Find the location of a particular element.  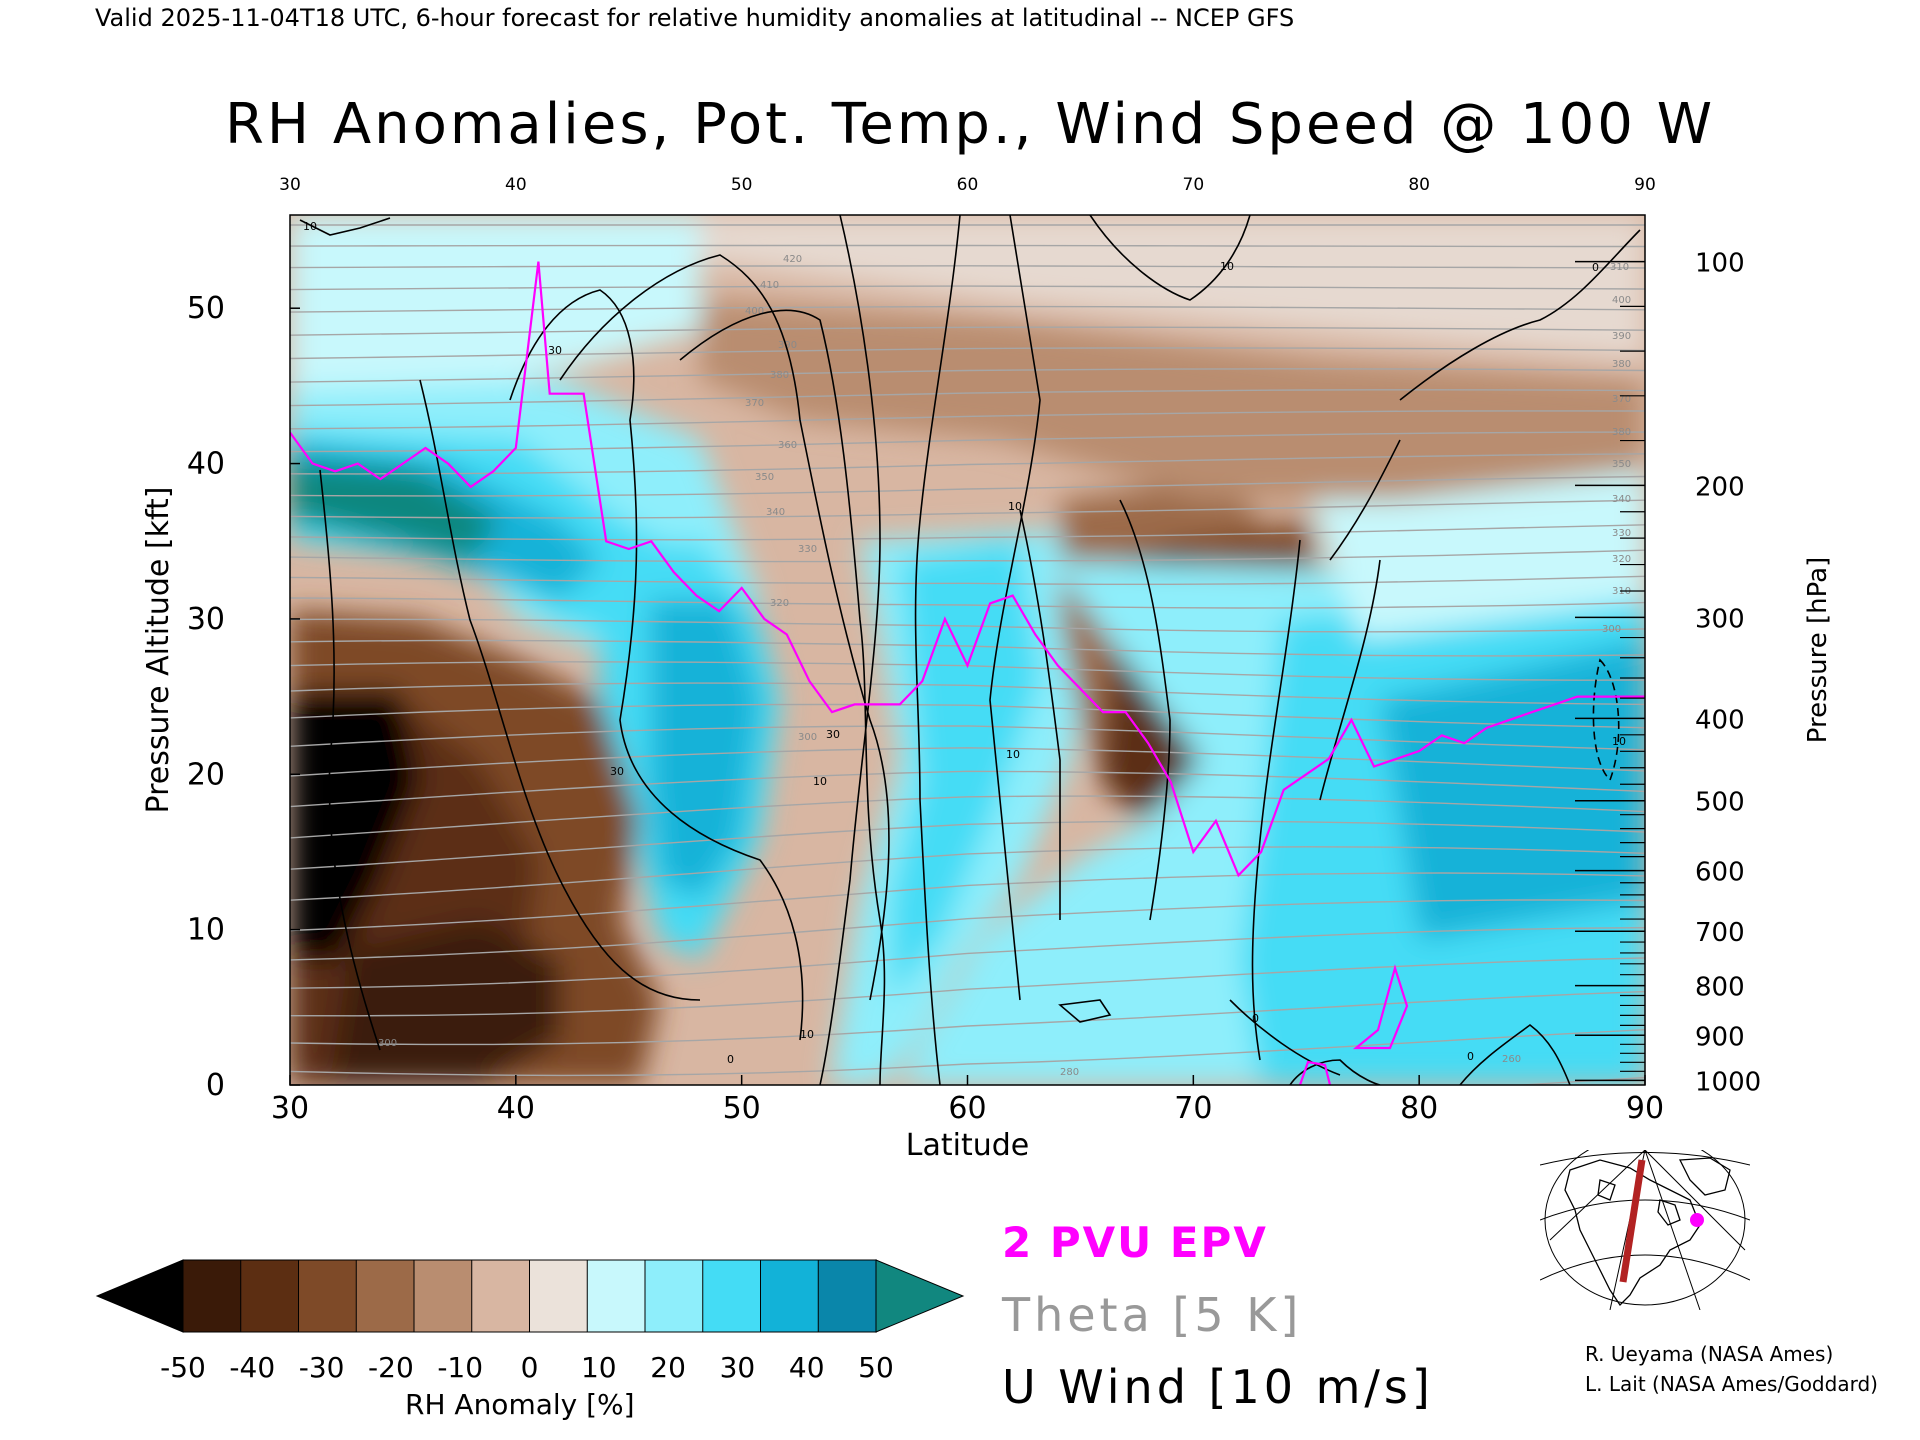

theta-contour-label: 340 is located at coordinates (775, 512).